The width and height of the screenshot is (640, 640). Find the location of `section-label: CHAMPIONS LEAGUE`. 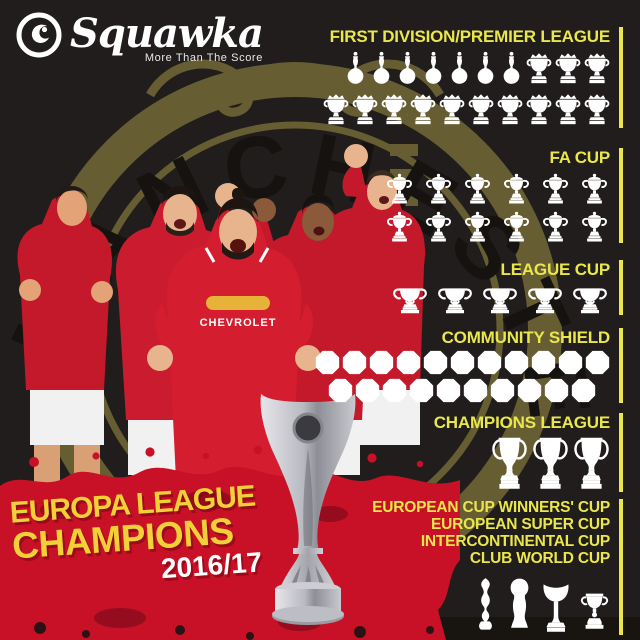

section-label: CHAMPIONS LEAGUE is located at coordinates (521, 422).